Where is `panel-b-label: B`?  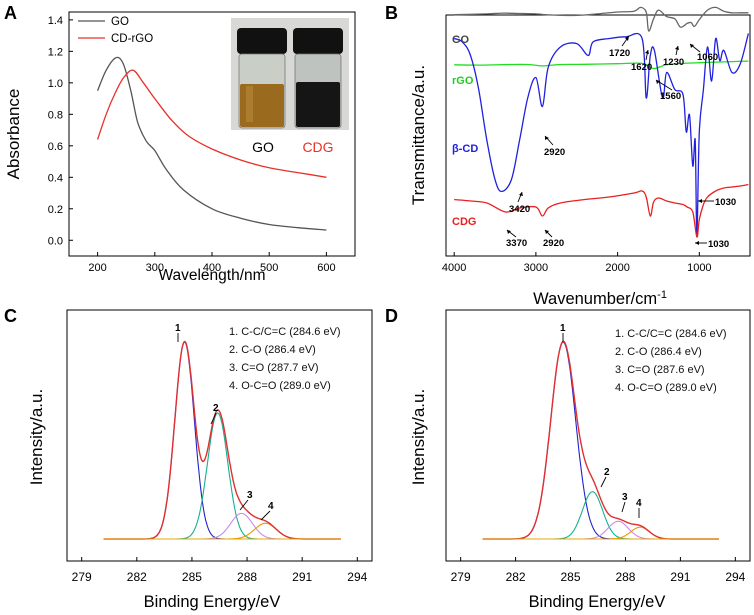 panel-b-label: B is located at coordinates (391, 13).